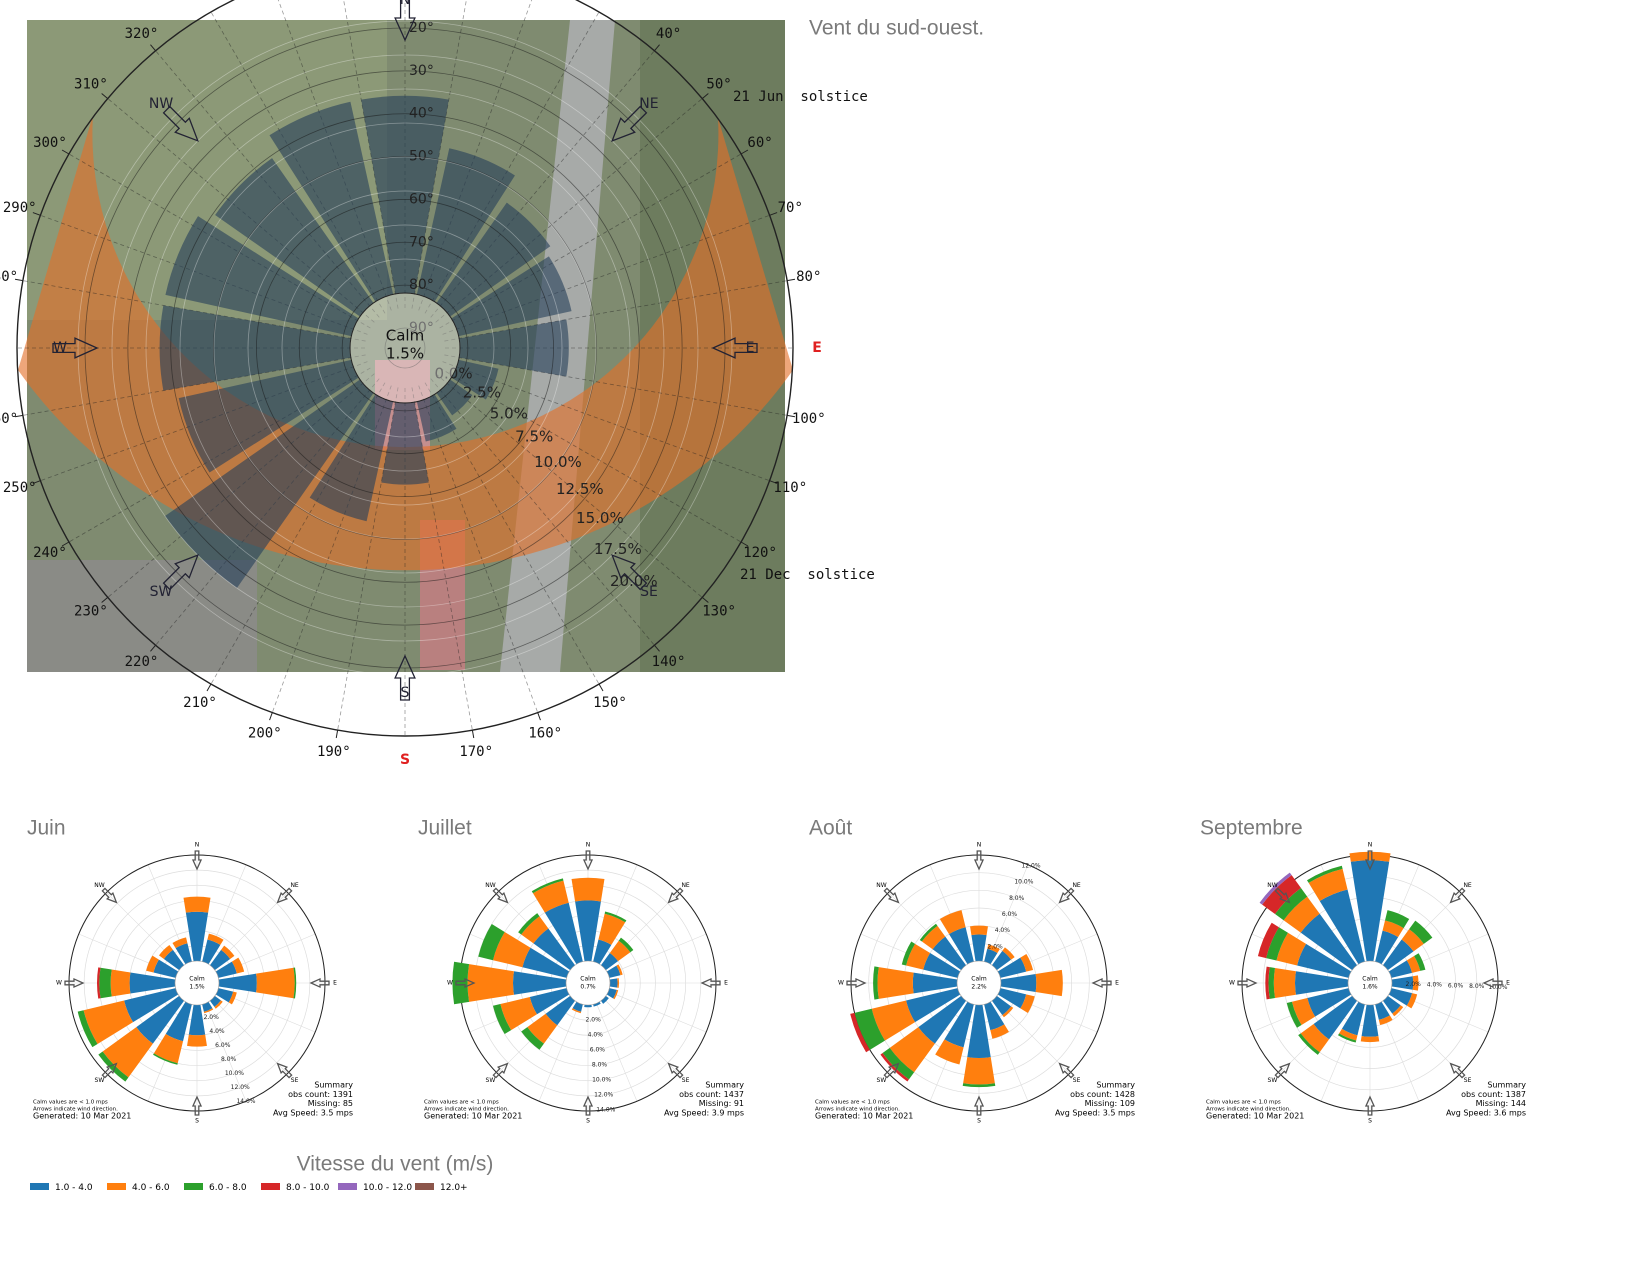 The width and height of the screenshot is (1651, 1275). Describe the element at coordinates (20, 488) in the screenshot. I see `azimuth-label: 250°` at that location.